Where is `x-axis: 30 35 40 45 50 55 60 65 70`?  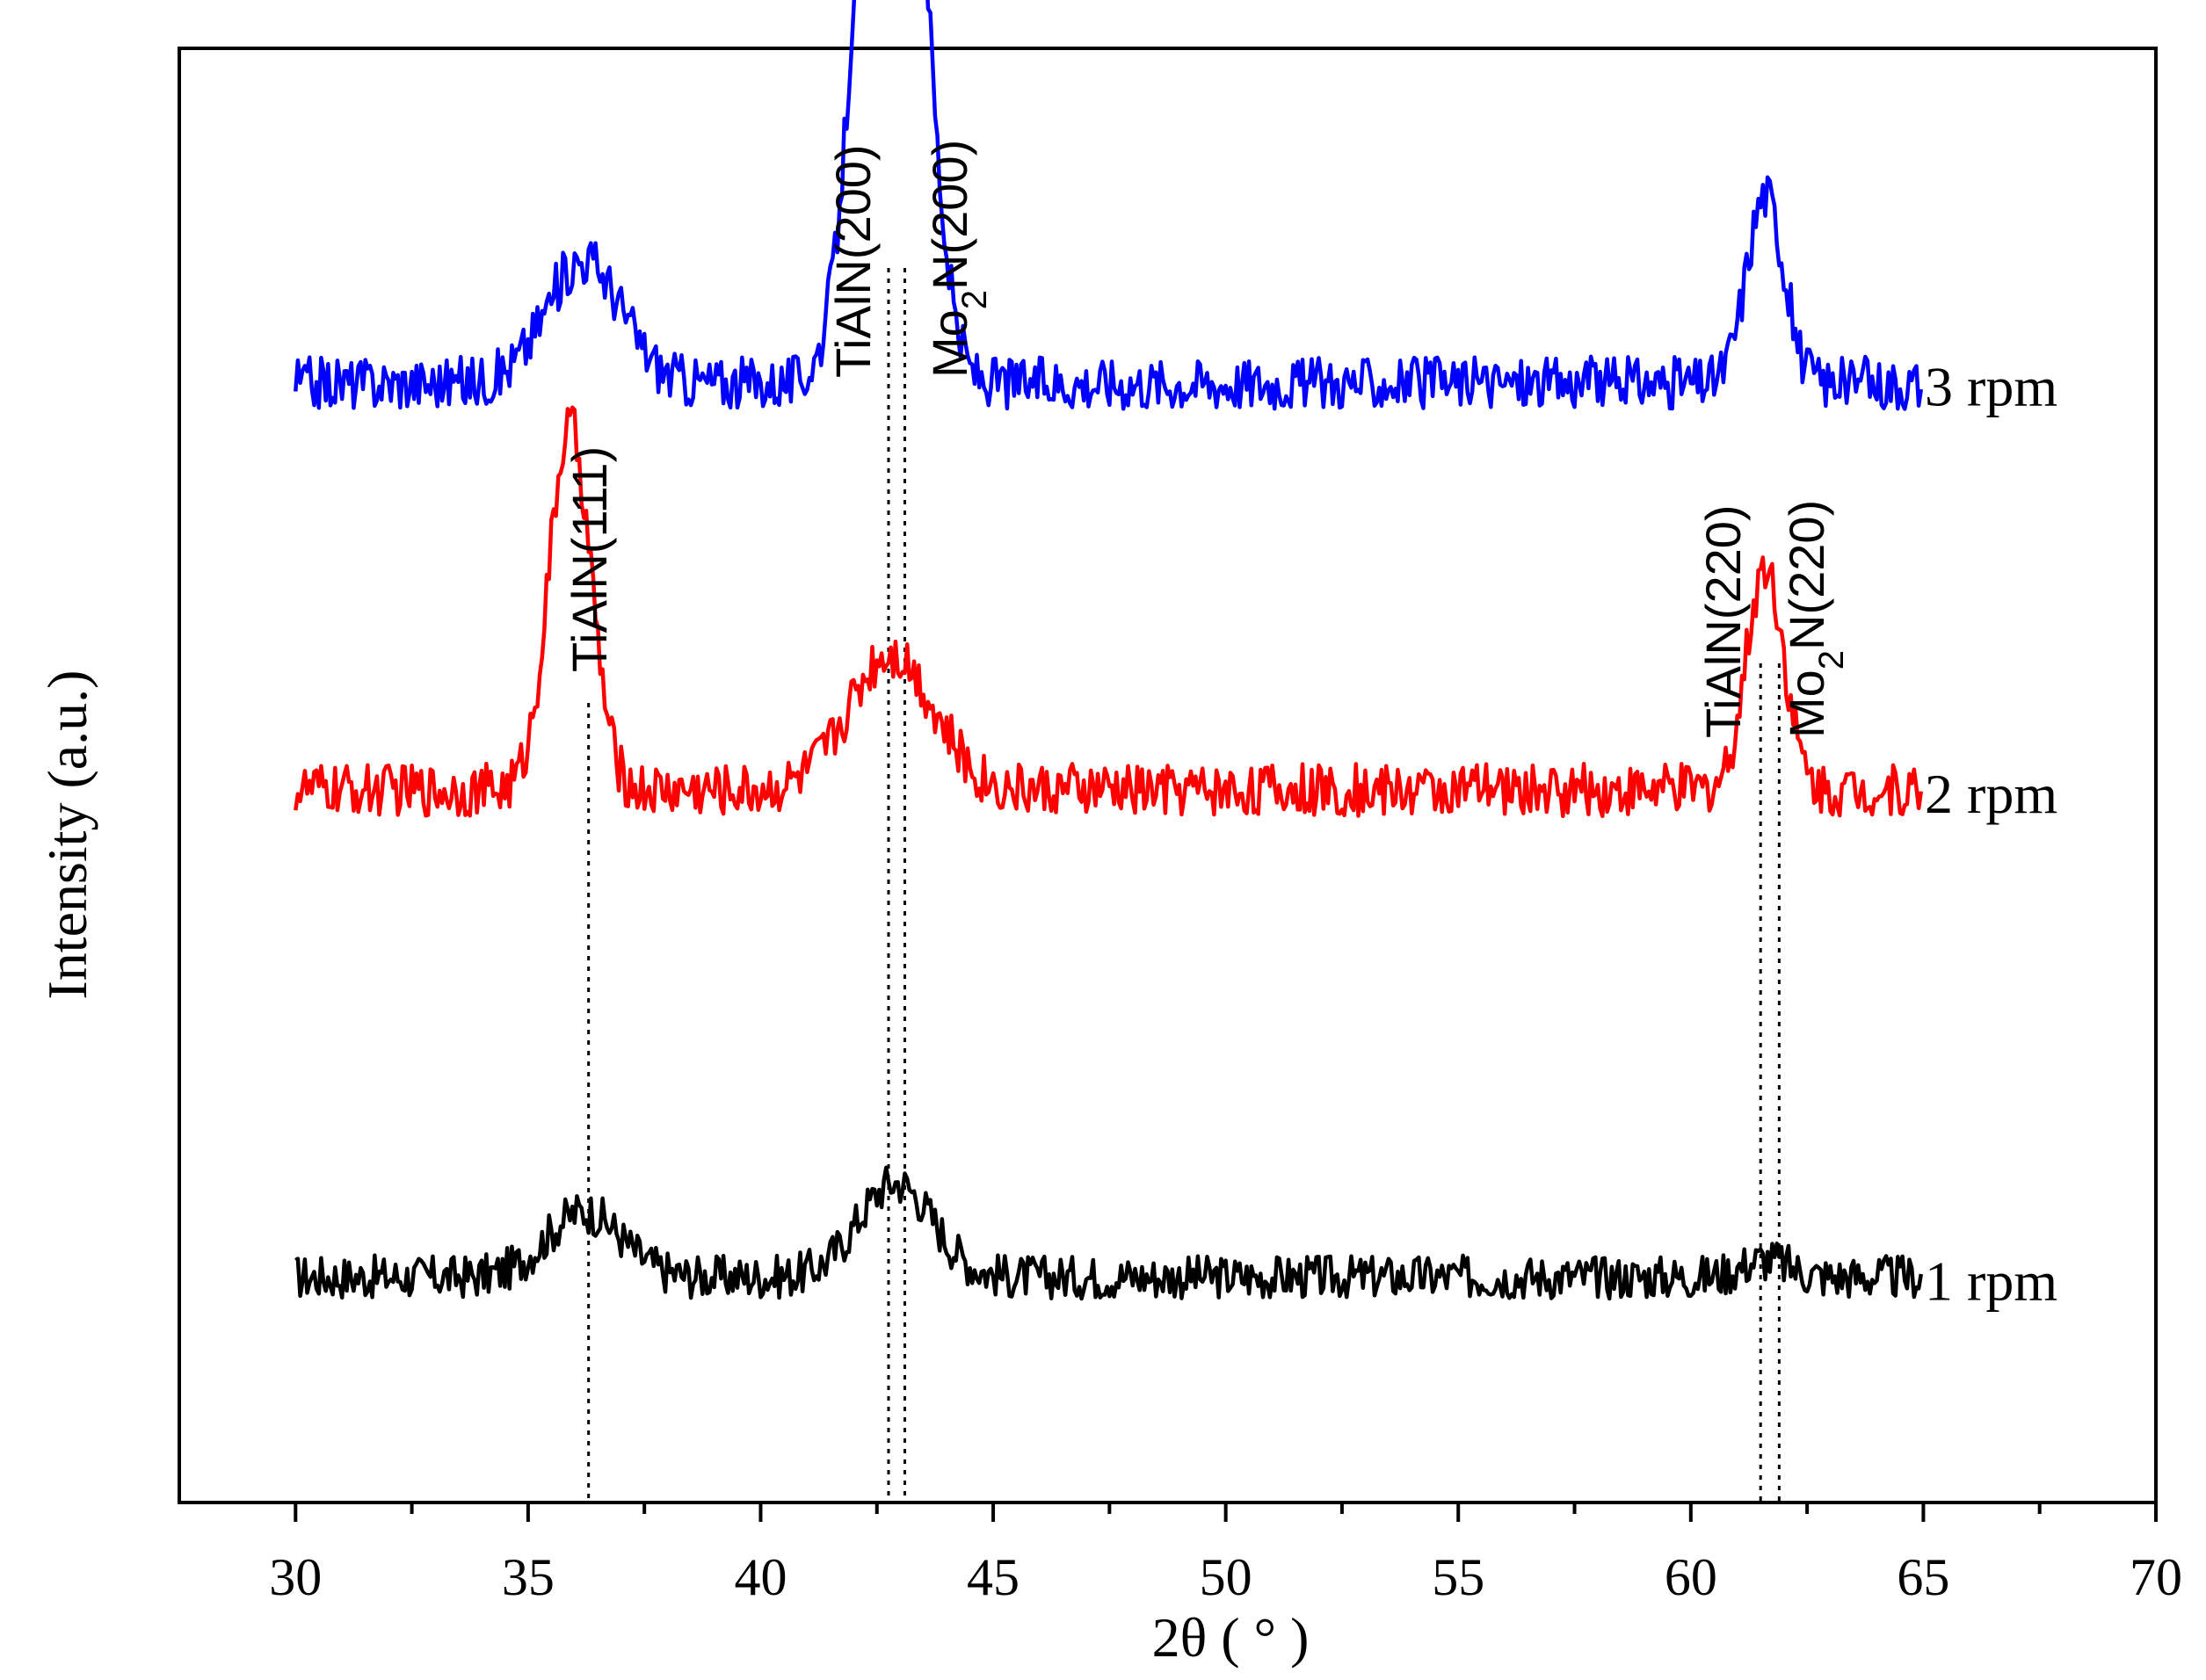
x-axis: 30 35 40 45 50 55 60 65 70 is located at coordinates (1225, 1554).